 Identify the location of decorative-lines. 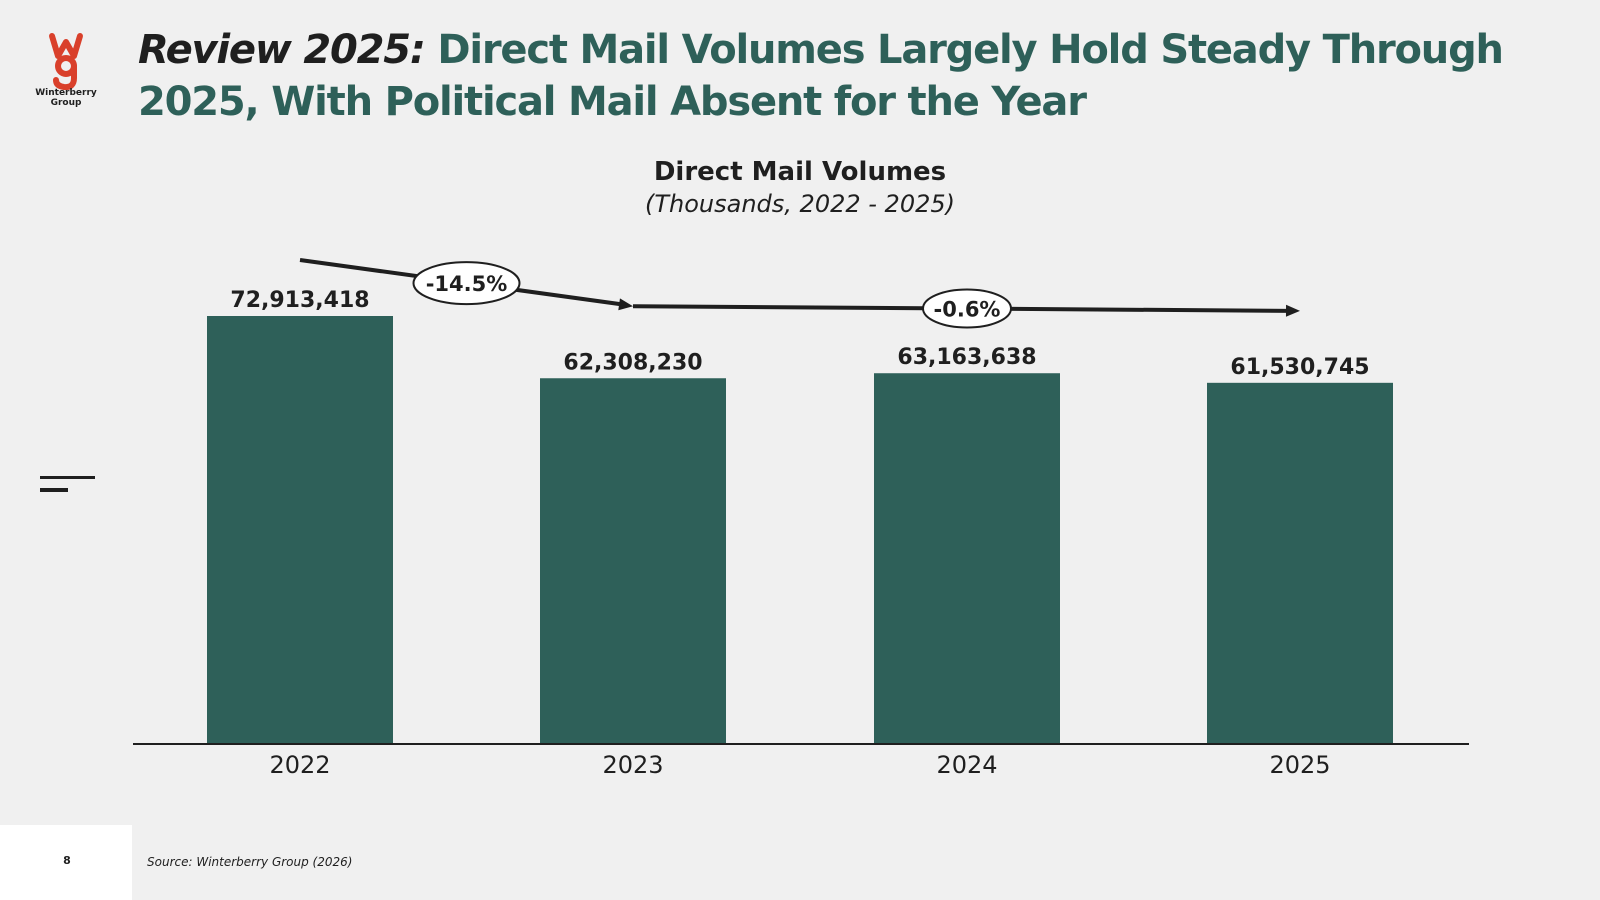
(68, 486).